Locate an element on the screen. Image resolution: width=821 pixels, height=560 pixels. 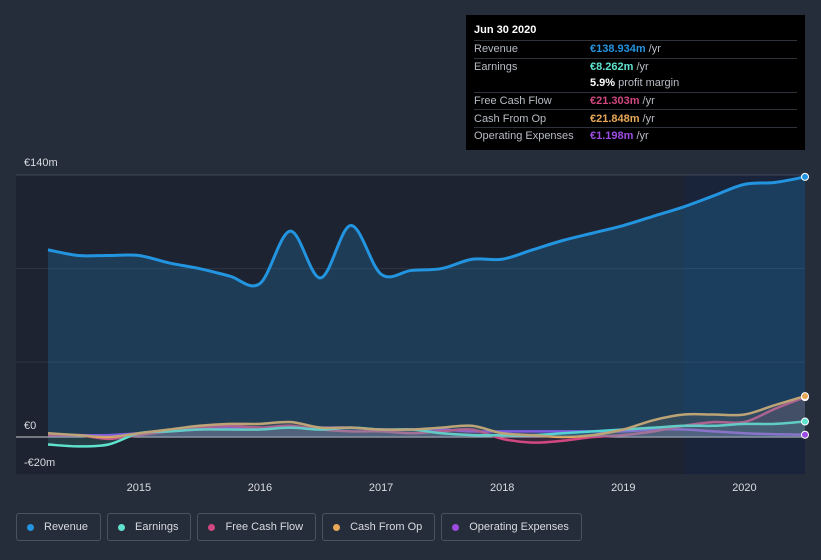
end-markers is located at coordinates (805, 305).